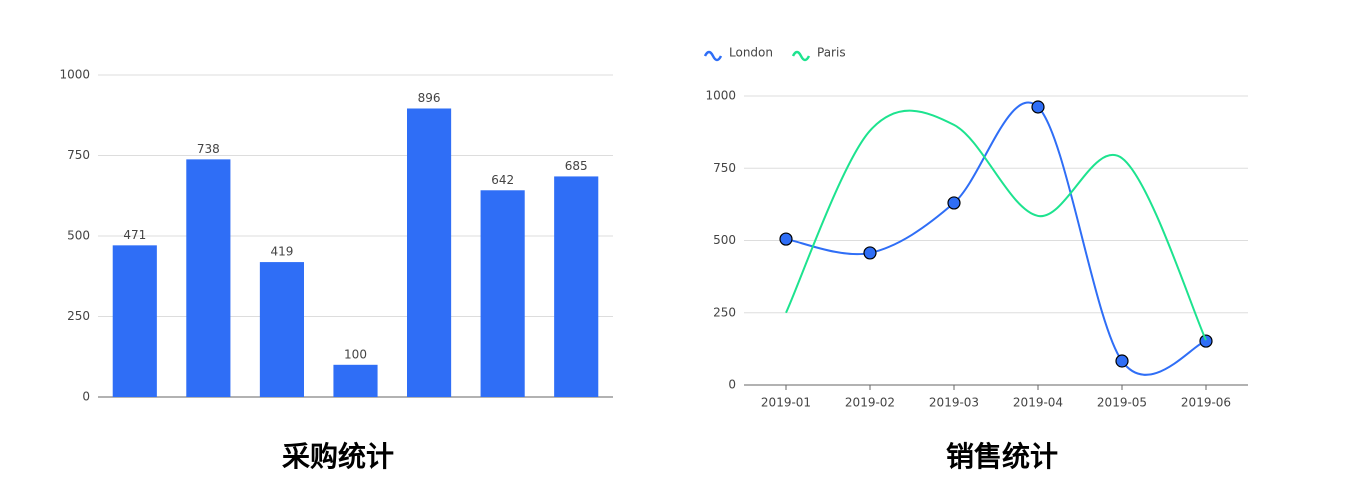 The image size is (1360, 501). Describe the element at coordinates (355, 354) in the screenshot. I see `data-label: 100` at that location.